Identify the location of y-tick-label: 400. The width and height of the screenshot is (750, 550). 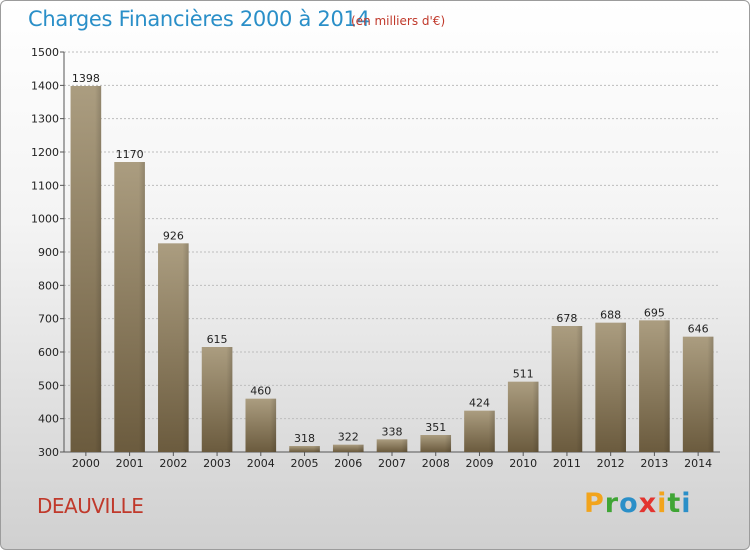
(48, 419).